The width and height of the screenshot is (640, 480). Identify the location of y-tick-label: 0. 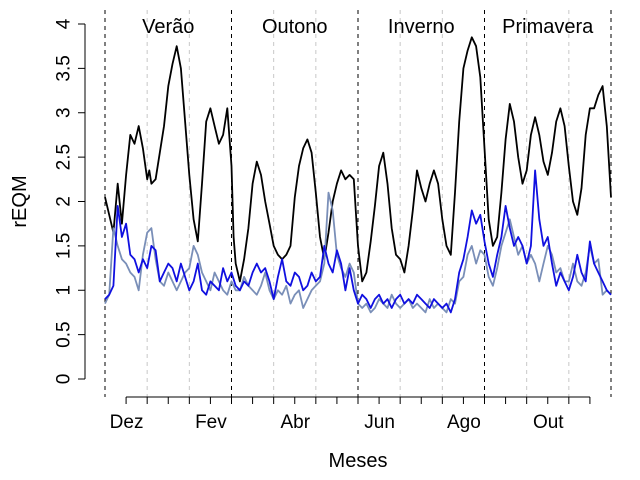
(64, 379).